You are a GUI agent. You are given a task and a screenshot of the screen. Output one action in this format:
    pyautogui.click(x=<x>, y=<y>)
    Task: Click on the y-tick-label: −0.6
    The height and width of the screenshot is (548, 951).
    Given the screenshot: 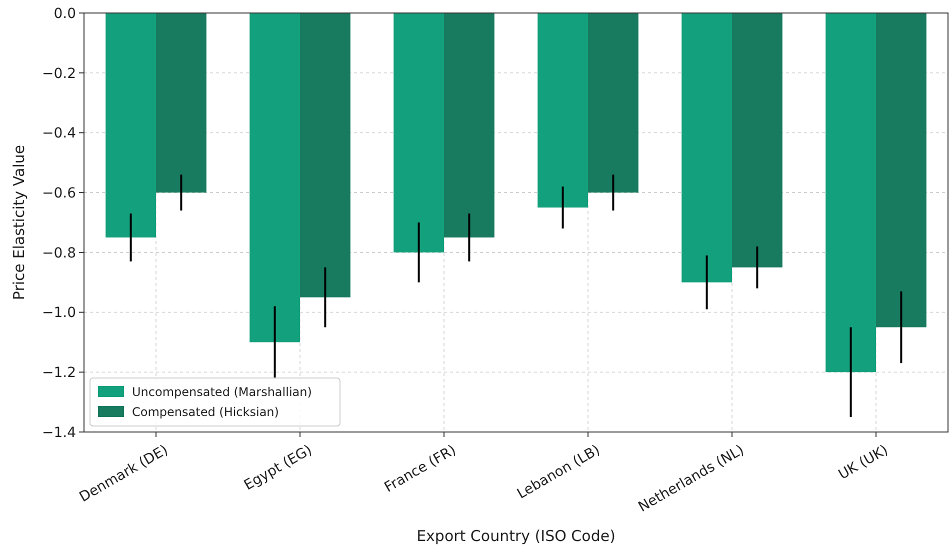 What is the action you would take?
    pyautogui.click(x=59, y=193)
    